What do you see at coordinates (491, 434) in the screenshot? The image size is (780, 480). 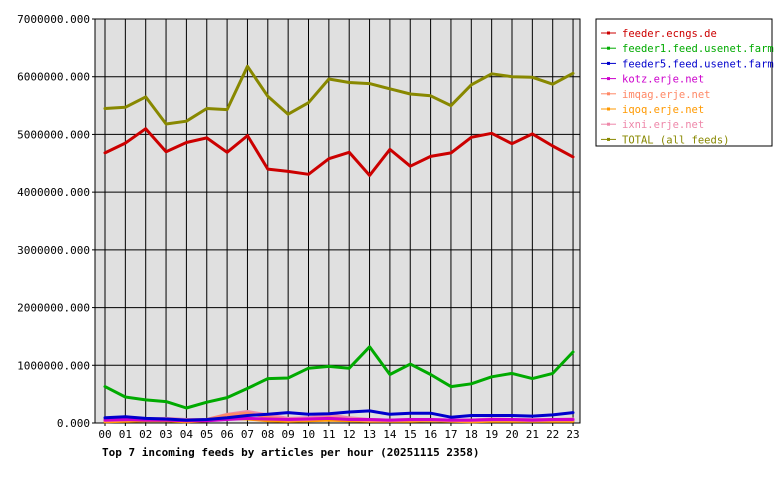 I see `x-tick-label: 19` at bounding box center [491, 434].